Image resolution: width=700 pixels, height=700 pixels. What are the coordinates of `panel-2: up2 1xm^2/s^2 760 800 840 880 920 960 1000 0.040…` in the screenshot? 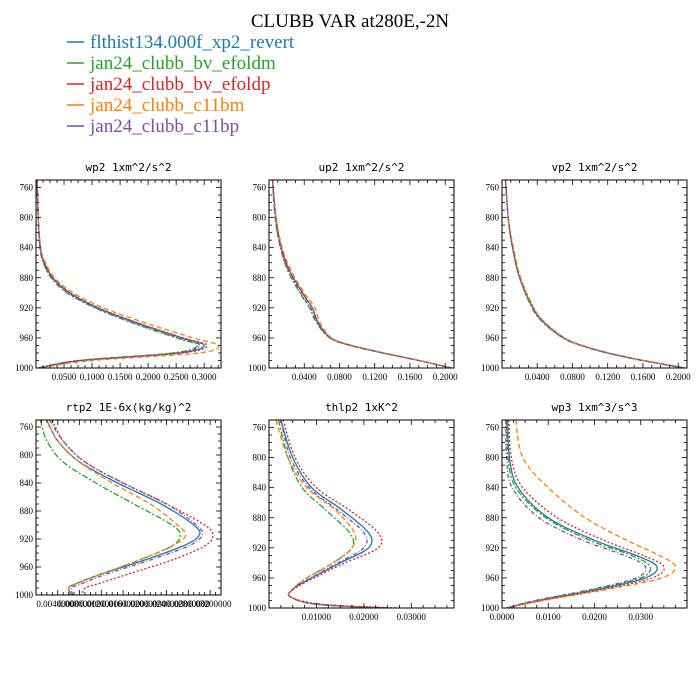 It's located at (353, 271).